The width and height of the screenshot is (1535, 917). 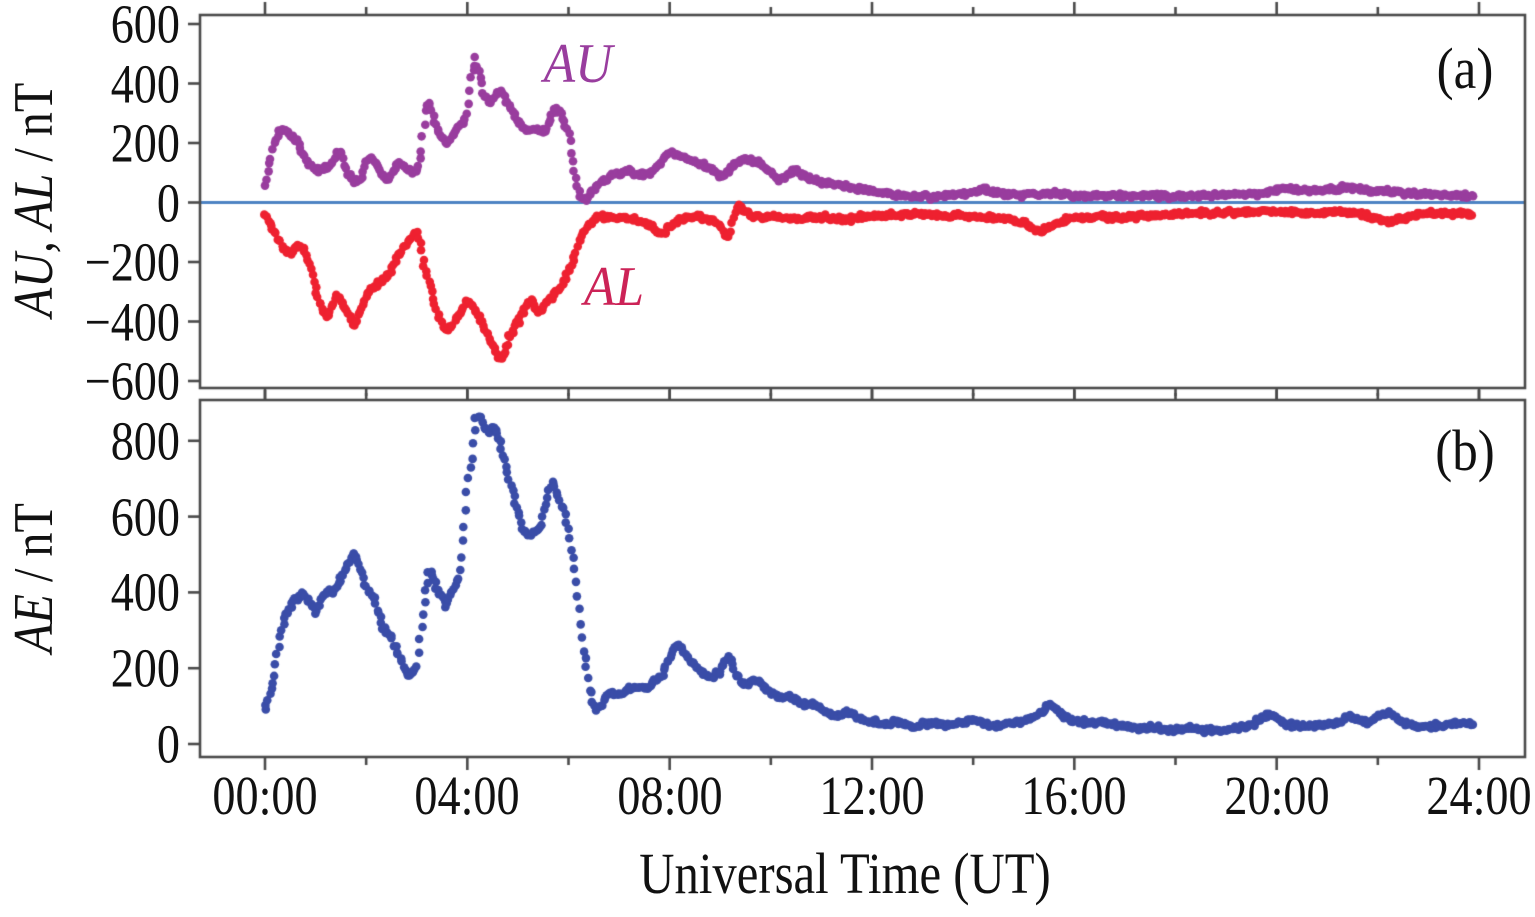 What do you see at coordinates (145, 517) in the screenshot?
I see `panel-b-y-tick-label: 600` at bounding box center [145, 517].